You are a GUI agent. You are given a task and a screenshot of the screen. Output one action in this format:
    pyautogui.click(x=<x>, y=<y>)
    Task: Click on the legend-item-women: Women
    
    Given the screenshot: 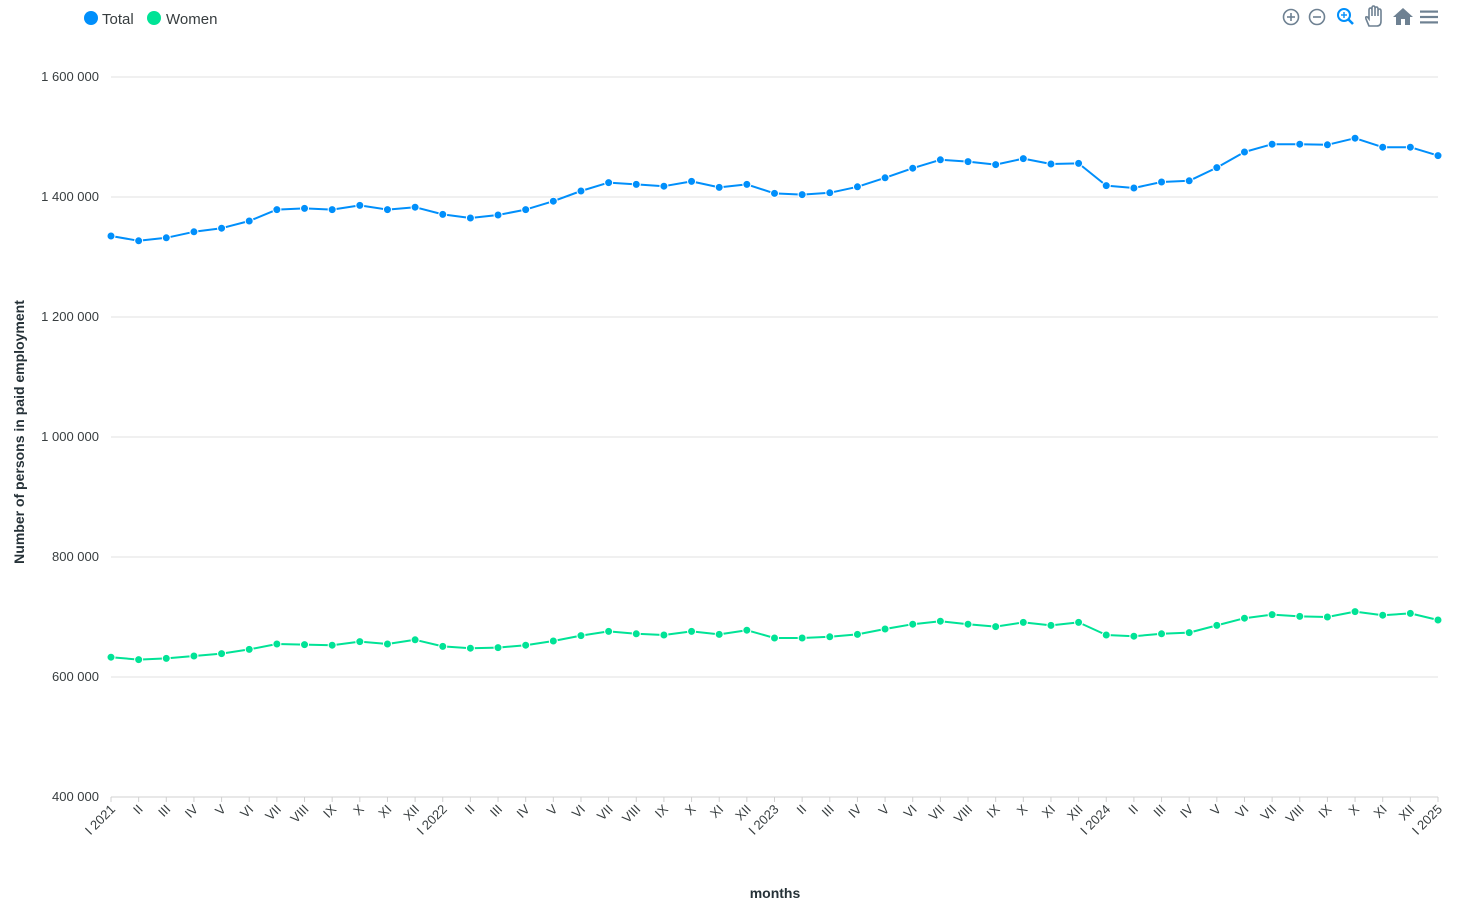 What is the action you would take?
    pyautogui.click(x=182, y=19)
    